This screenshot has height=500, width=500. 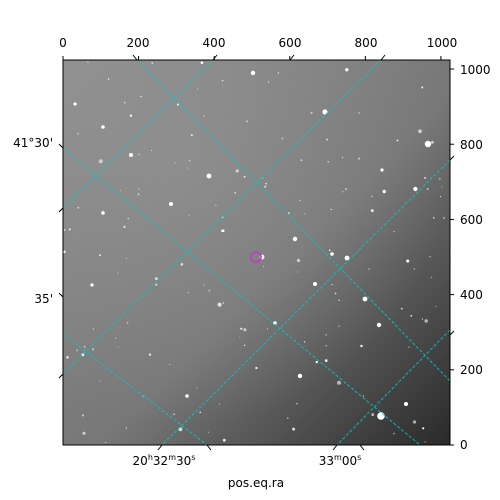 What do you see at coordinates (471, 295) in the screenshot?
I see `right-tick-label: 400` at bounding box center [471, 295].